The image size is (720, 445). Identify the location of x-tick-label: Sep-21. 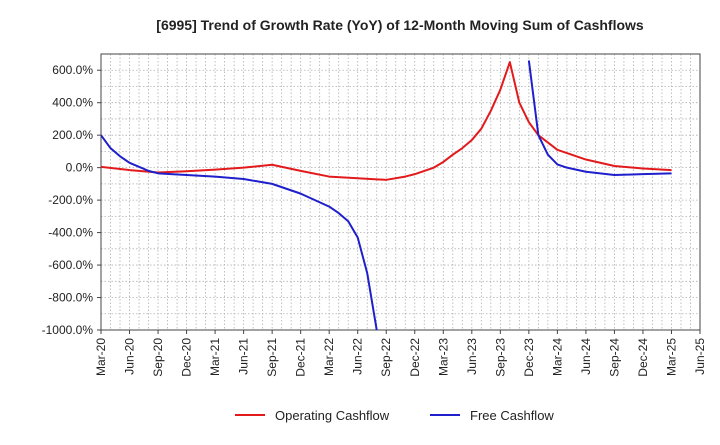
(272, 357).